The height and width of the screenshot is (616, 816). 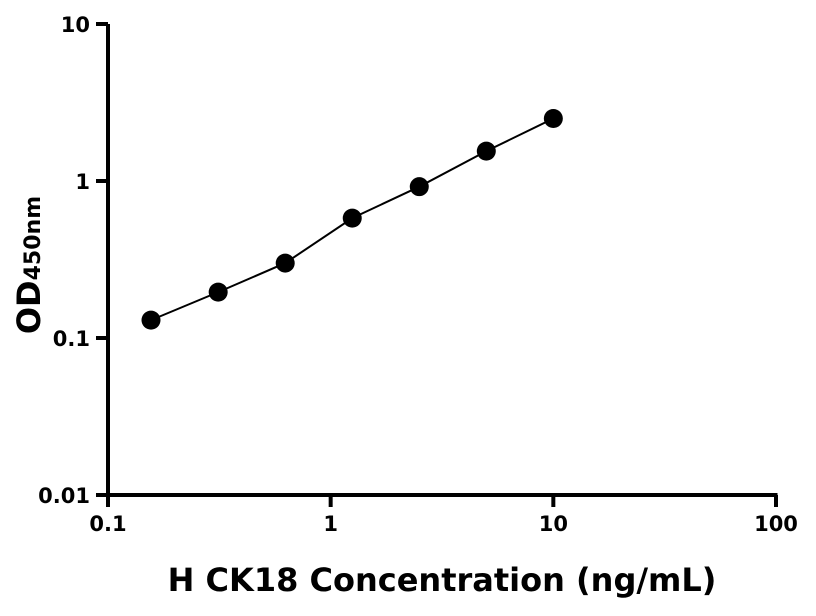 I want to click on y-tick-label: 10, so click(x=75, y=25).